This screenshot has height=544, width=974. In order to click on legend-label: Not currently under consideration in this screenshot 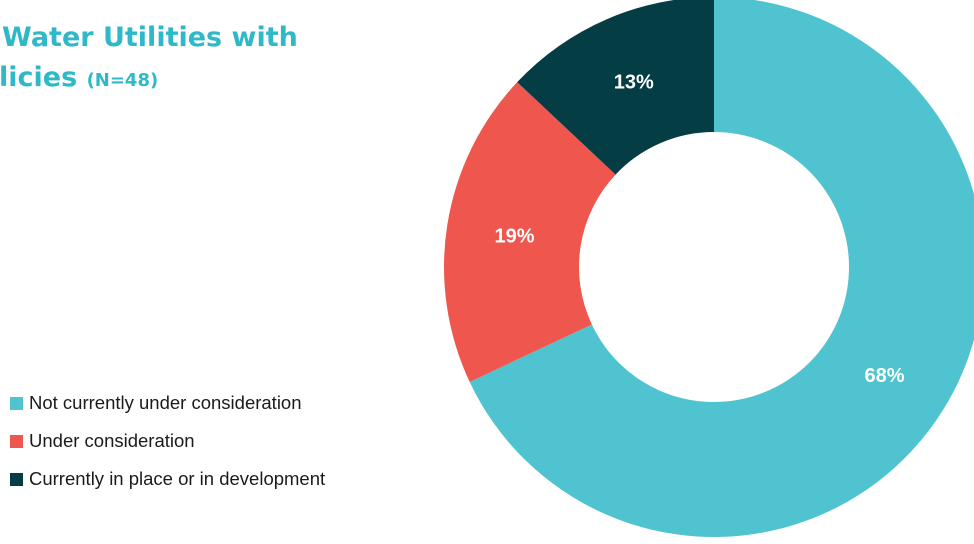, I will do `click(165, 402)`.